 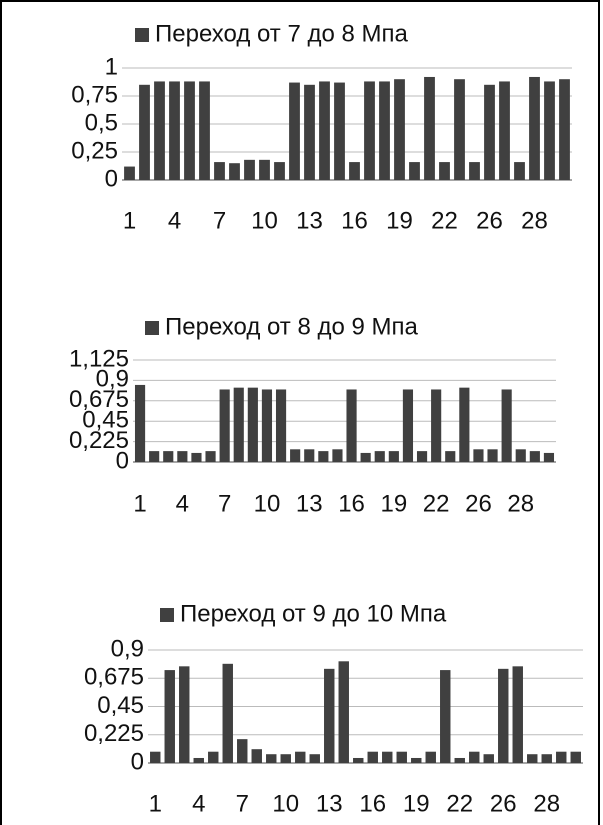 I want to click on y-tick-label: 1, so click(x=111, y=66).